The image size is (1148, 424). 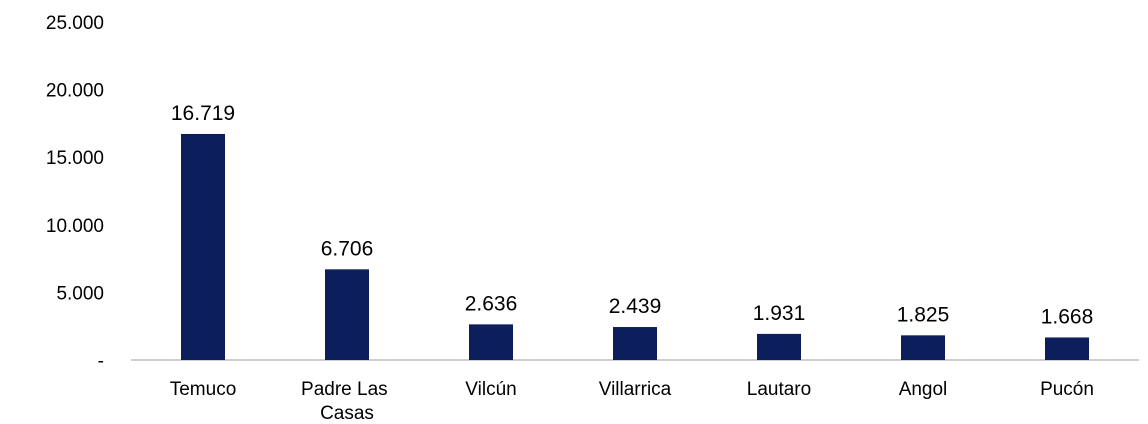 What do you see at coordinates (80, 293) in the screenshot?
I see `y-tick-label: 5.000` at bounding box center [80, 293].